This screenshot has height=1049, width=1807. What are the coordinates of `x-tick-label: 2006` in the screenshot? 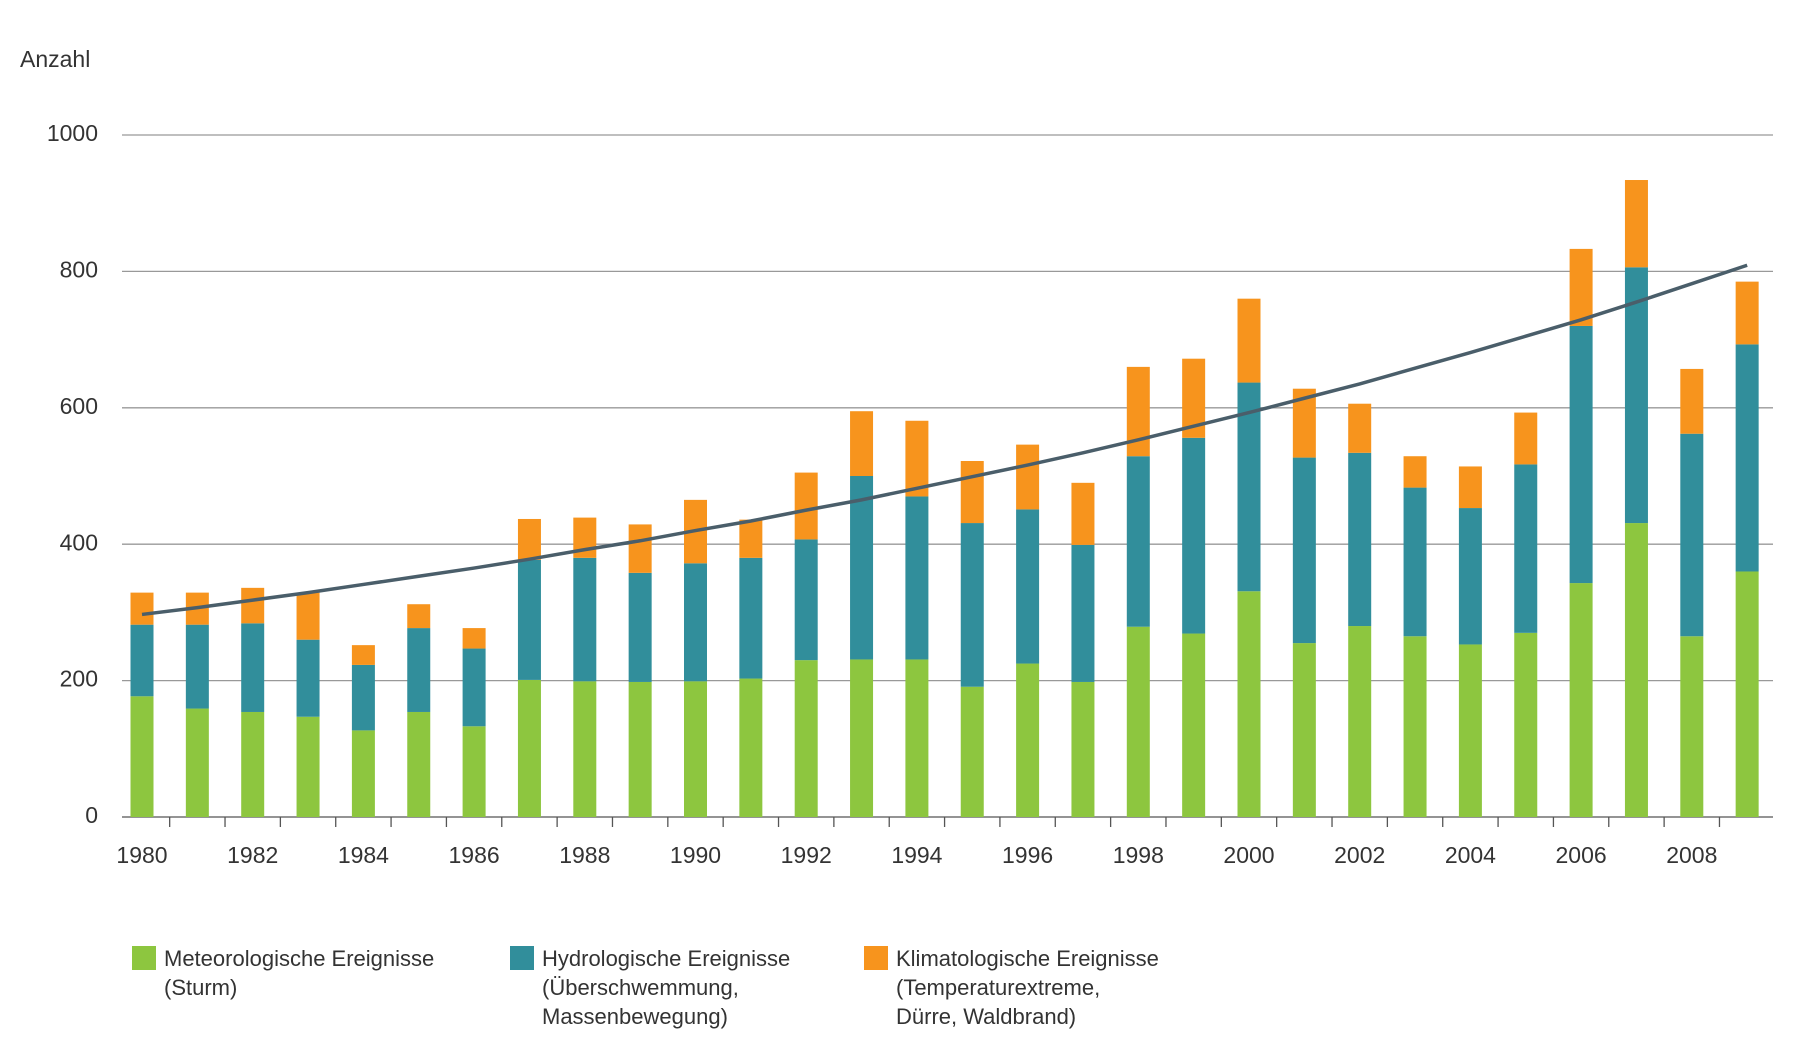 It's located at (1581, 855).